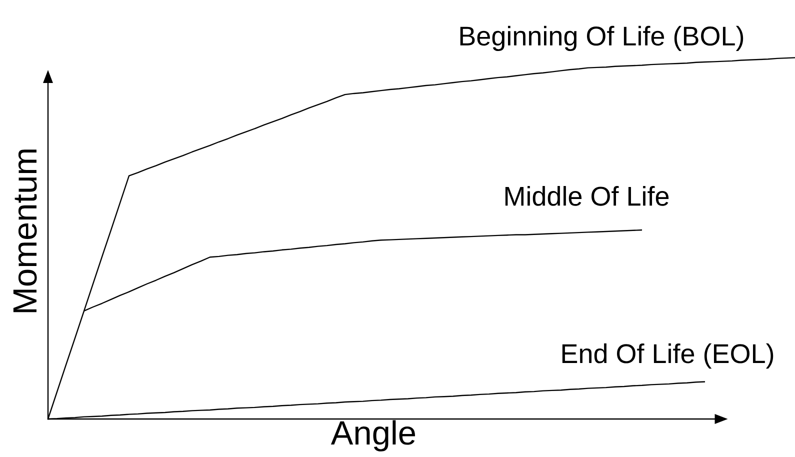  I want to click on series-label: End Of Life (EOL), so click(668, 356).